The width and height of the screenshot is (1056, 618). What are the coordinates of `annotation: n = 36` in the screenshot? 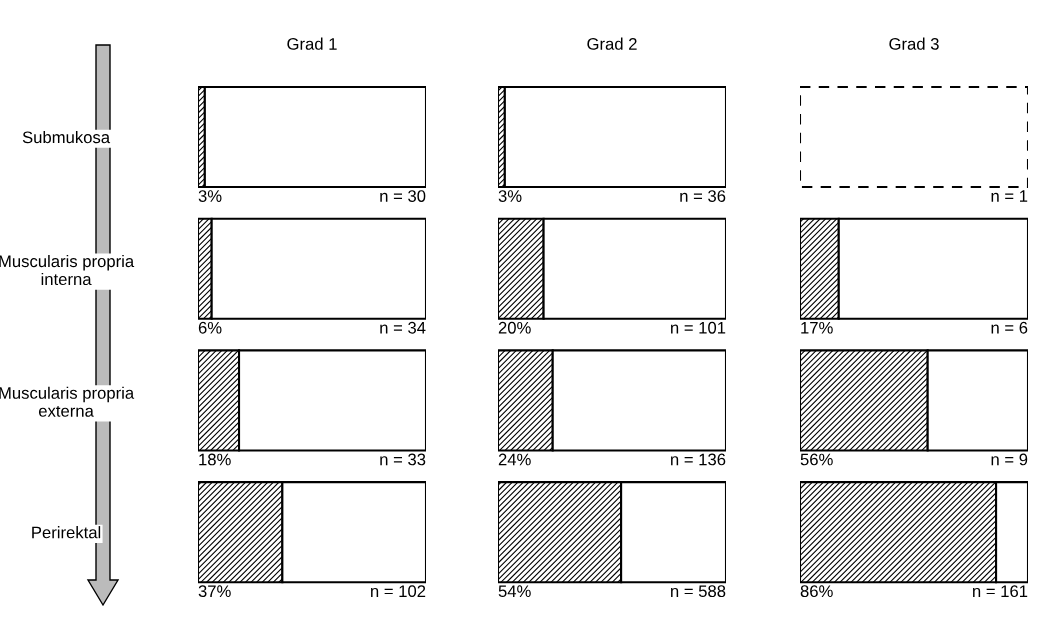 It's located at (703, 196).